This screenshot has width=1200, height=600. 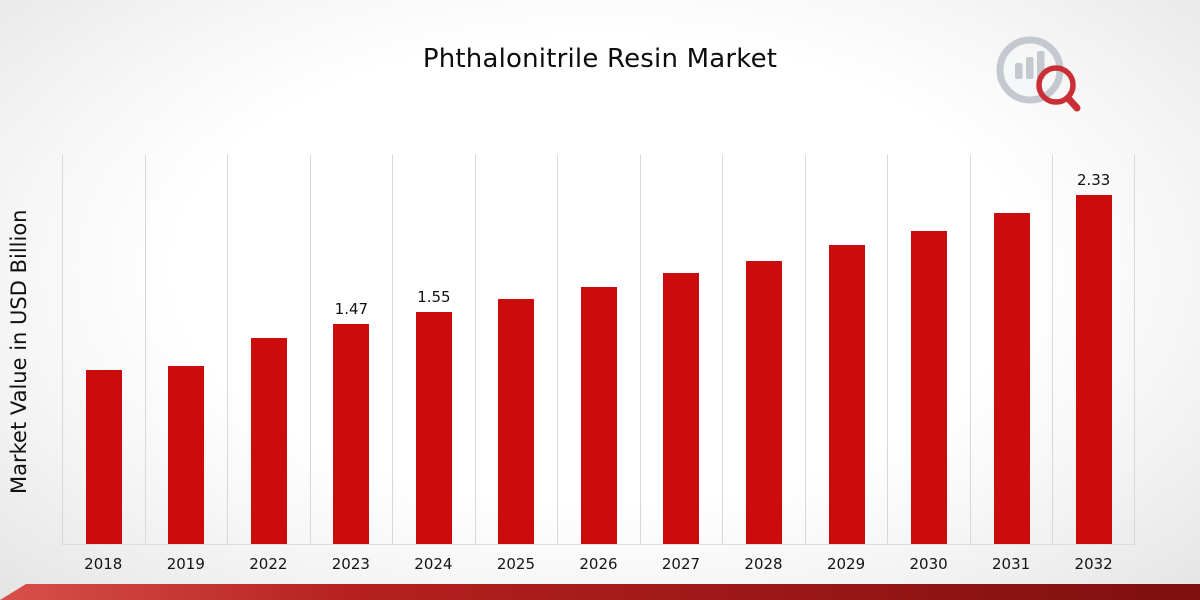 What do you see at coordinates (351, 309) in the screenshot?
I see `bar-value-label: 1.47` at bounding box center [351, 309].